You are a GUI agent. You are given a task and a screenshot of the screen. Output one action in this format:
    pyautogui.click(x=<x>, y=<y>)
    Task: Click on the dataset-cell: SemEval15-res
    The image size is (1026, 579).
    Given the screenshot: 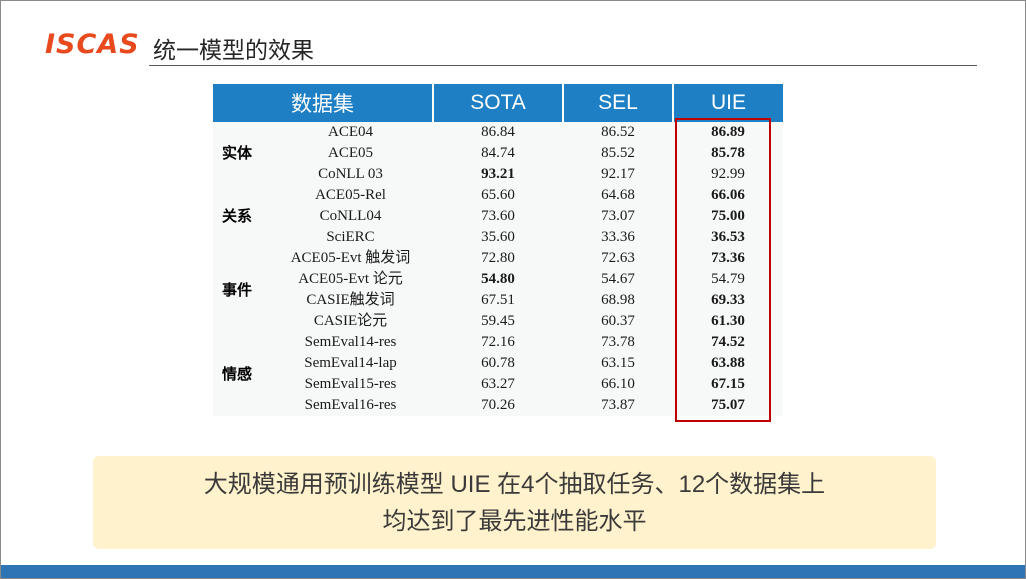 What is the action you would take?
    pyautogui.click(x=350, y=384)
    